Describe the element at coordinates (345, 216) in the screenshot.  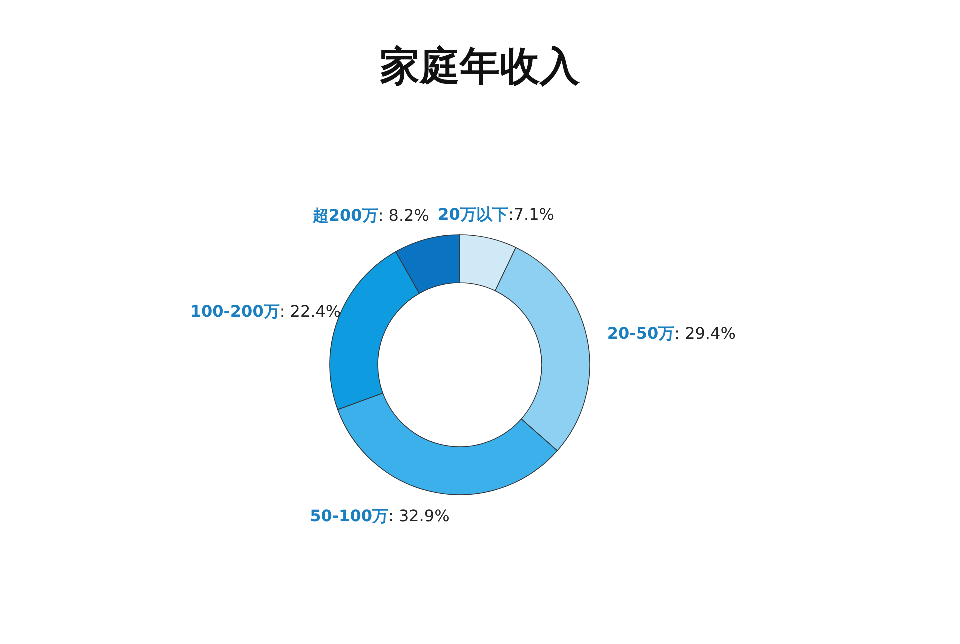
I see `slice-label: 超200万` at that location.